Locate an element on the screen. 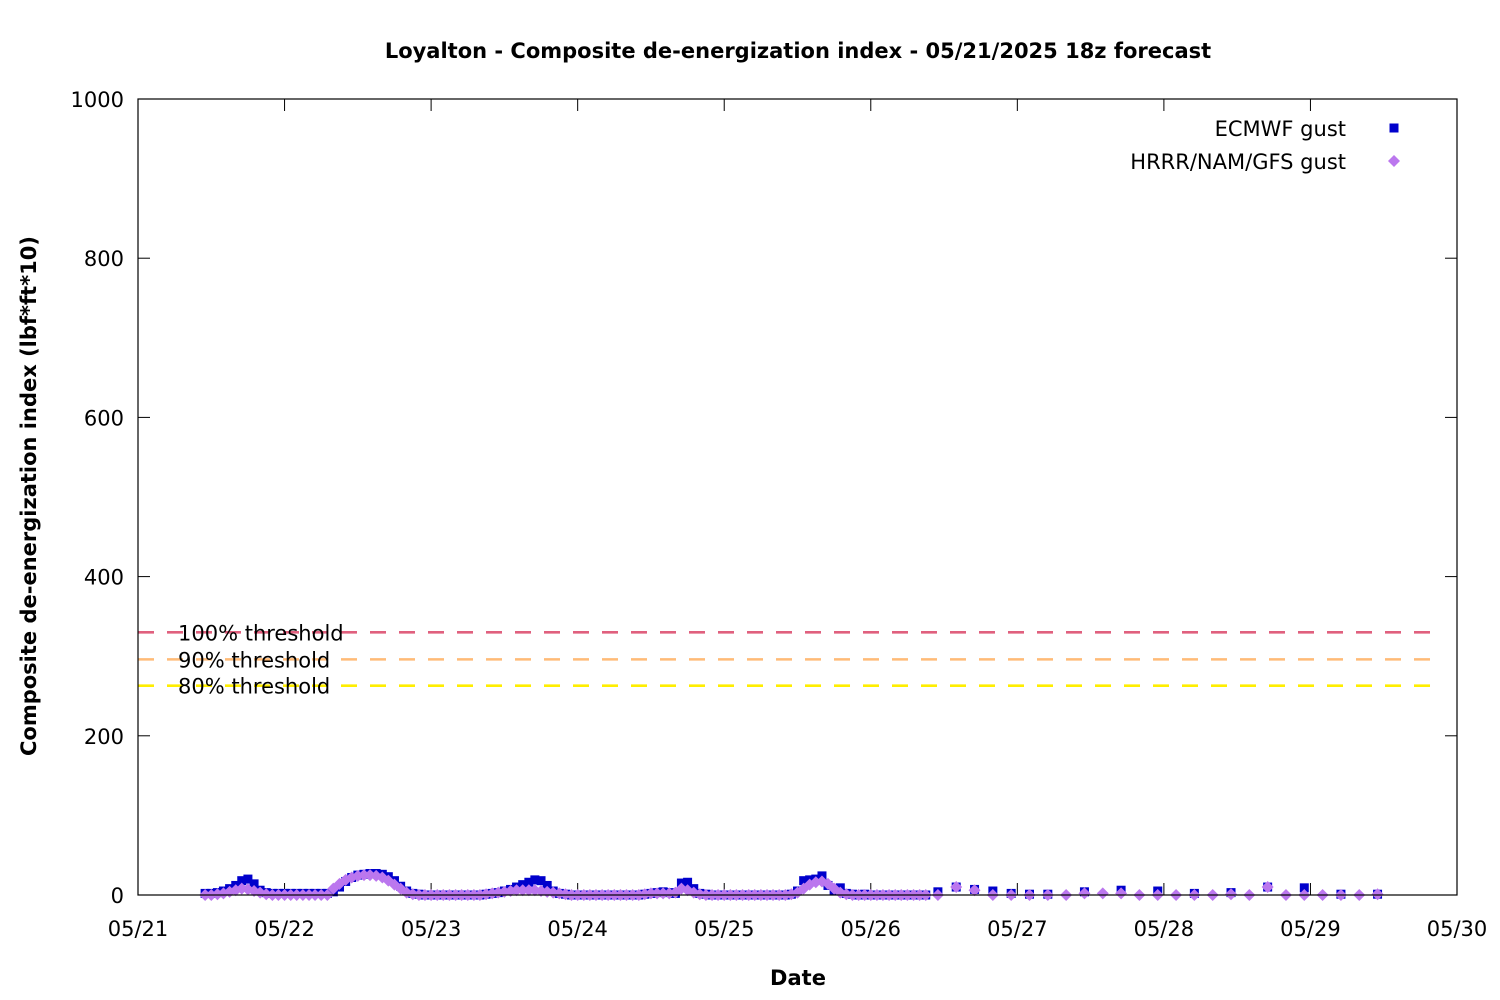  x-axis-title: Date is located at coordinates (798, 978).